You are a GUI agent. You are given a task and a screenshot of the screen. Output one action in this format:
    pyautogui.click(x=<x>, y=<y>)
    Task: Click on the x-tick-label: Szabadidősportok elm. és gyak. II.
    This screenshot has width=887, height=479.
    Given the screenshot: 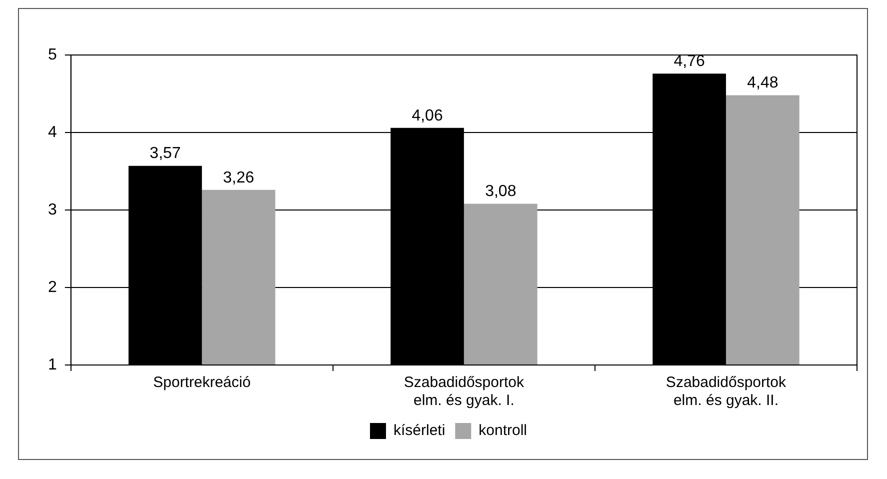 What is the action you would take?
    pyautogui.click(x=726, y=392)
    